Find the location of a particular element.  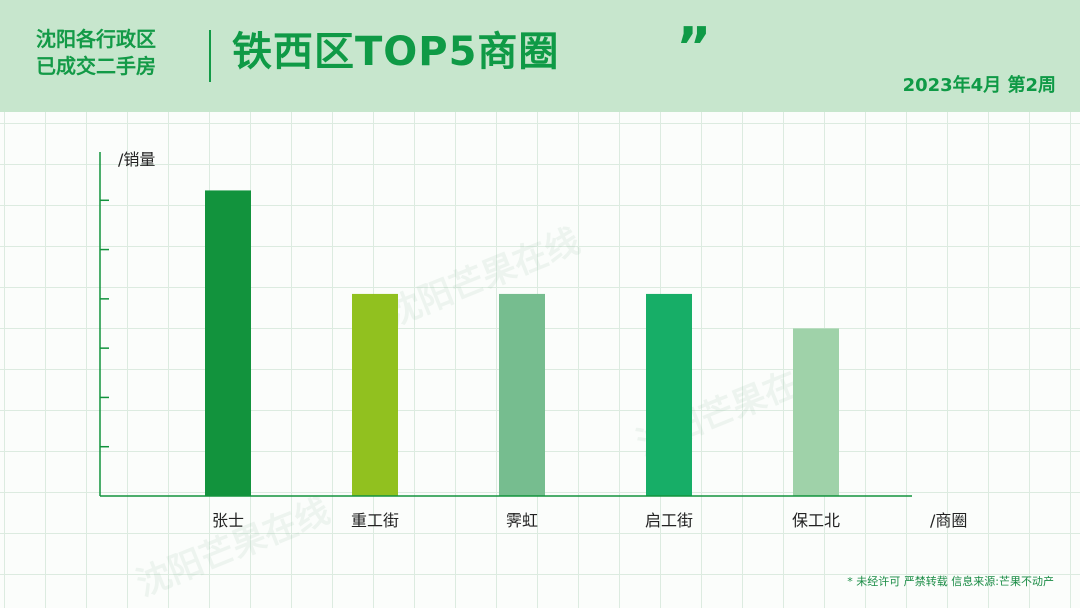

x-tick-label: 张士 is located at coordinates (228, 520).